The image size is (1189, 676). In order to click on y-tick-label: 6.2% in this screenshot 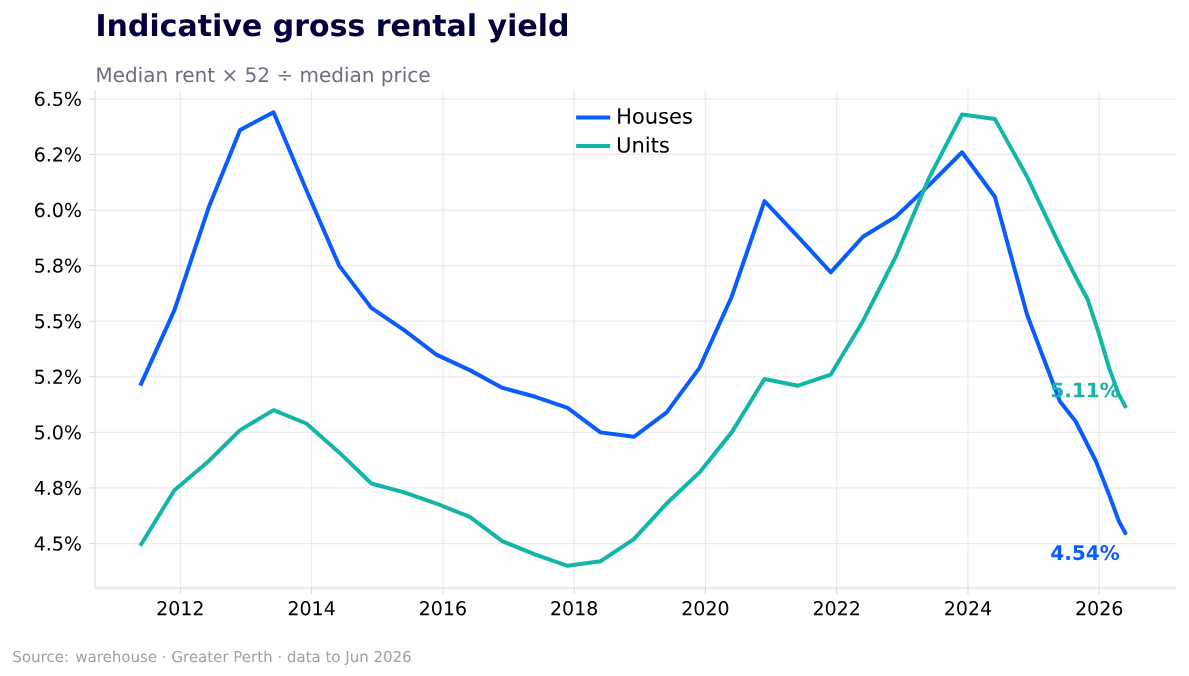, I will do `click(58, 154)`.